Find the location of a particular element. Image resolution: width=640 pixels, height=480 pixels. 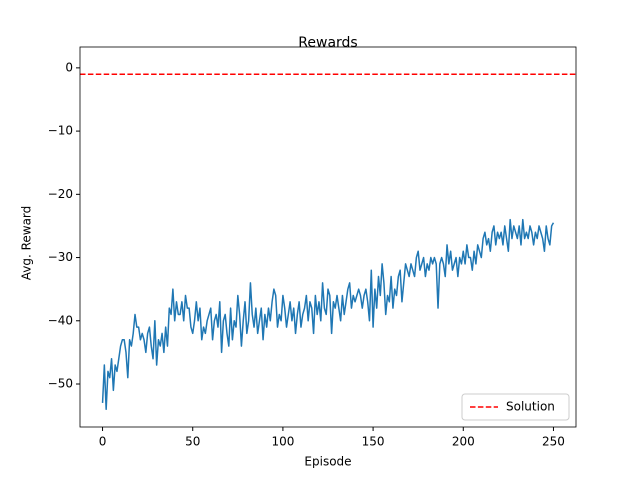

x-tick-label: 250 is located at coordinates (553, 442).